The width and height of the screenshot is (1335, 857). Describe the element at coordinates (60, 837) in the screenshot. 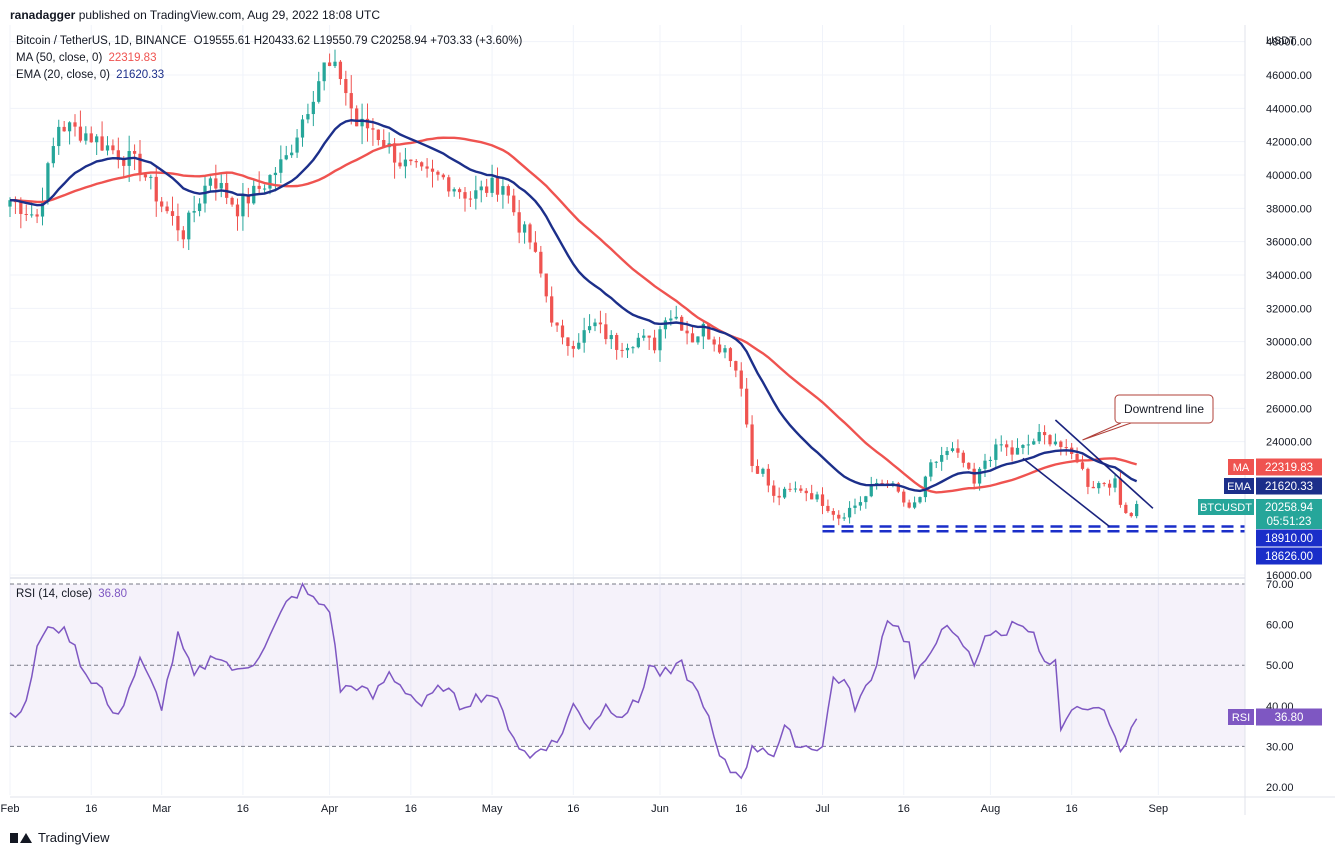

I see `footer-brand: TradingView` at that location.